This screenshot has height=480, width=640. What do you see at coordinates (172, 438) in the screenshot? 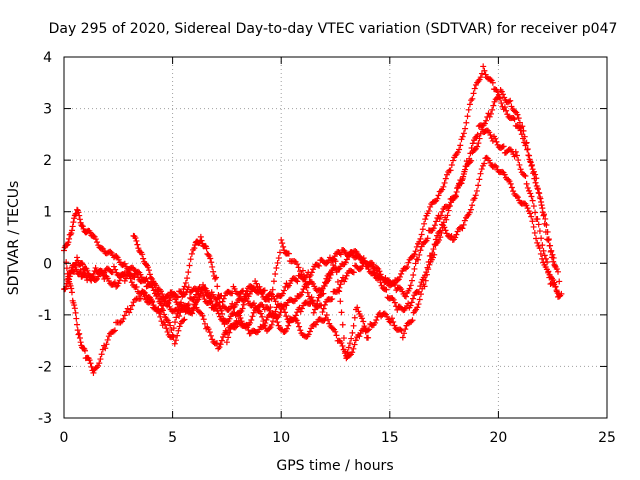
I see `x-tick-label: 5` at bounding box center [172, 438].